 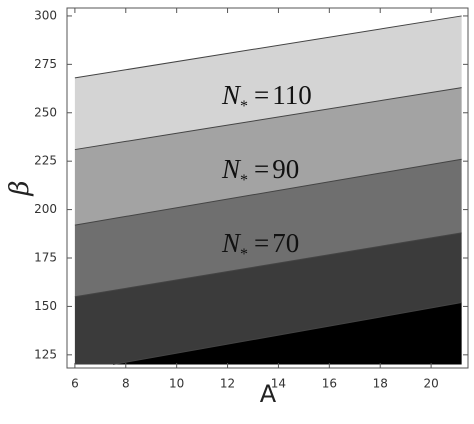 What do you see at coordinates (285, 243) in the screenshot?
I see `label-value: 70` at bounding box center [285, 243].